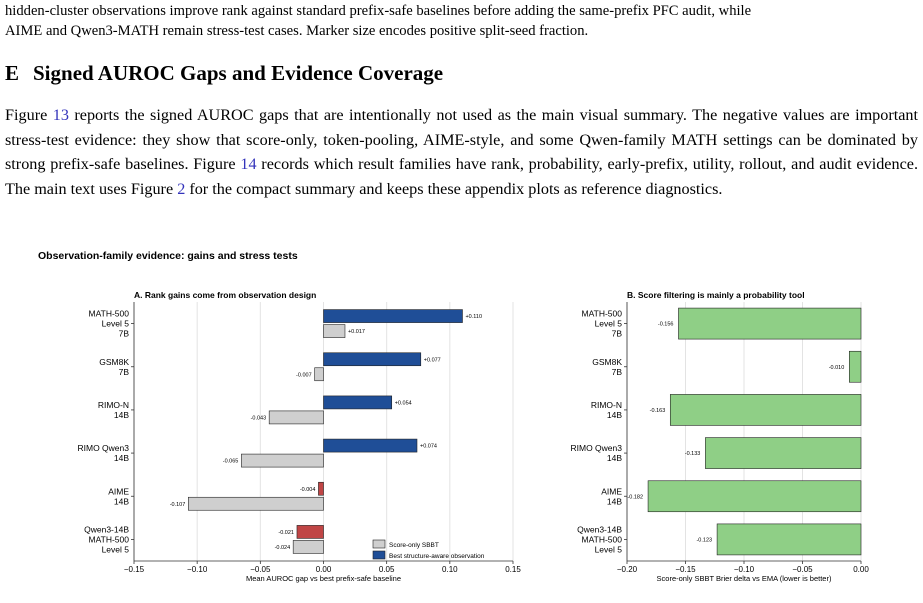 This screenshot has width=923, height=603. What do you see at coordinates (513, 569) in the screenshot?
I see `x-tick-label: 0.15` at bounding box center [513, 569].